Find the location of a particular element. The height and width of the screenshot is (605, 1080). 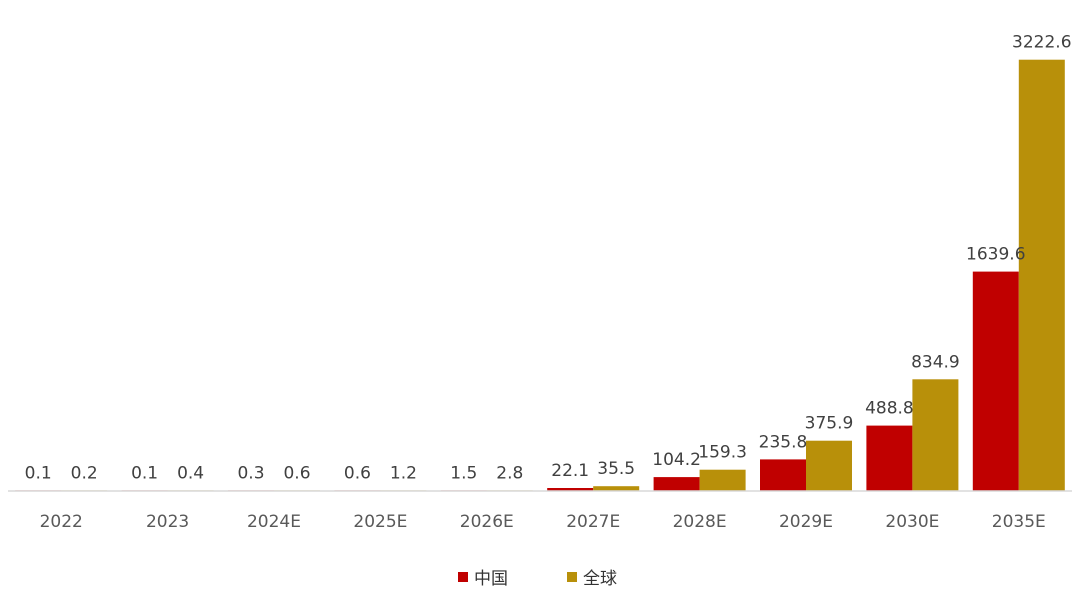

legend-item-global: 全球 is located at coordinates (592, 576).